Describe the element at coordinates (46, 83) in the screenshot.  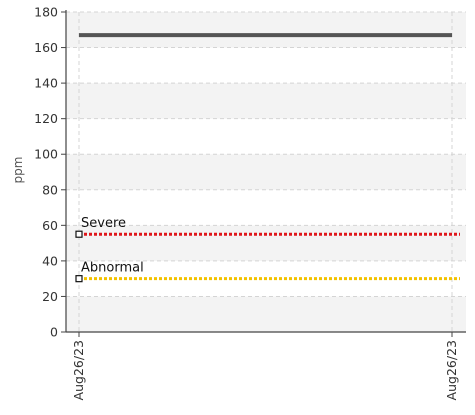
I see `y-tick-label: 140` at that location.